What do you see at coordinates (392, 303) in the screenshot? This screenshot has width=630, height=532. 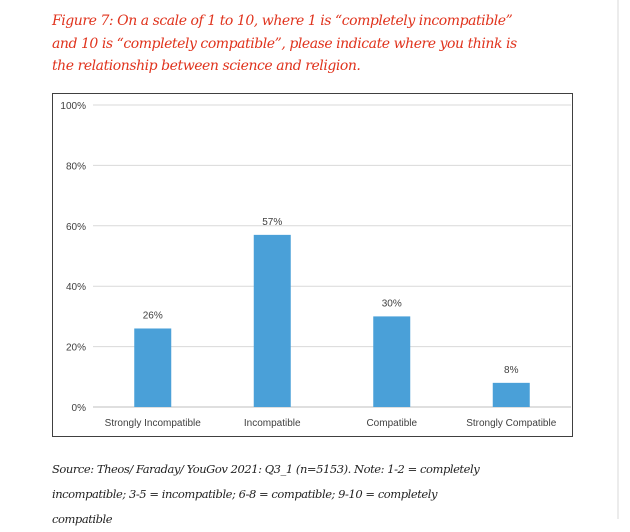 I see `data-label: 30%` at bounding box center [392, 303].